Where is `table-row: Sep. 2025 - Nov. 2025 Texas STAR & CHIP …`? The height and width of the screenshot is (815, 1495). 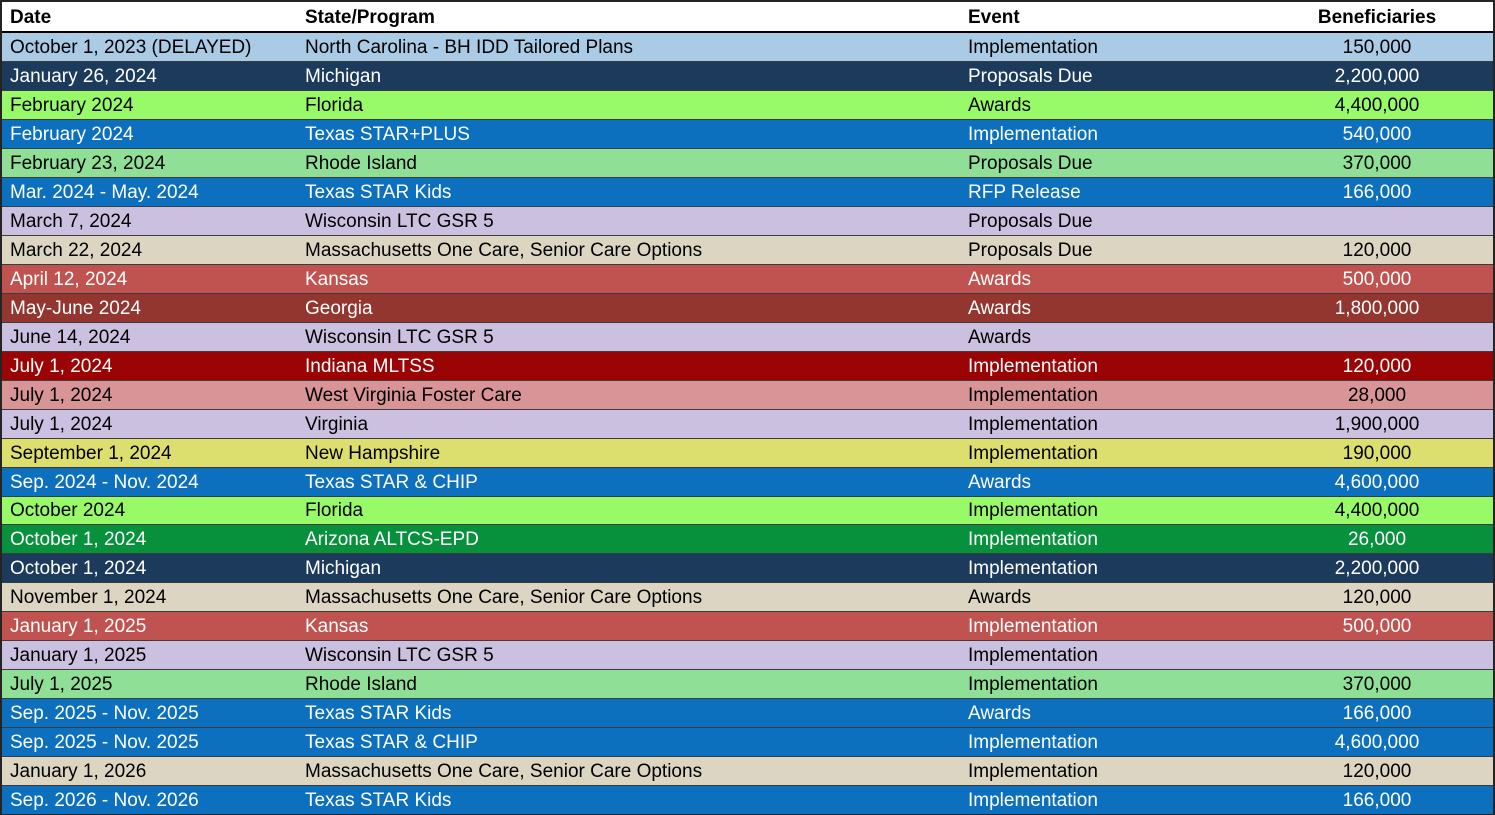 table-row: Sep. 2025 - Nov. 2025 Texas STAR & CHIP … is located at coordinates (747, 742).